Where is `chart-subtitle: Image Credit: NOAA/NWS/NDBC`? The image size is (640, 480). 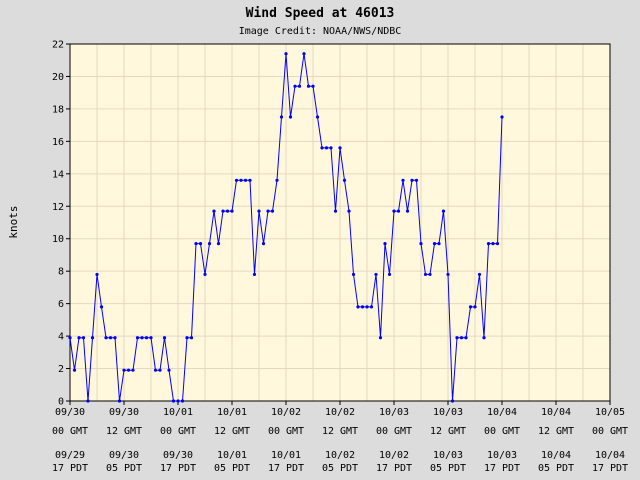
chart-subtitle: Image Credit: NOAA/NWS/NDBC is located at coordinates (320, 31).